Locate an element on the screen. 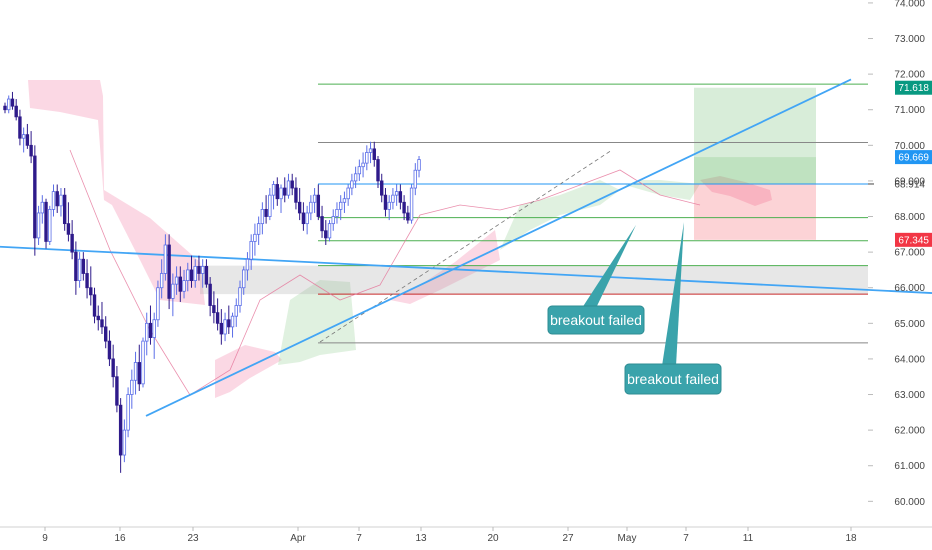 This screenshot has height=550, width=932. price-tag: 67.345 is located at coordinates (913, 239).